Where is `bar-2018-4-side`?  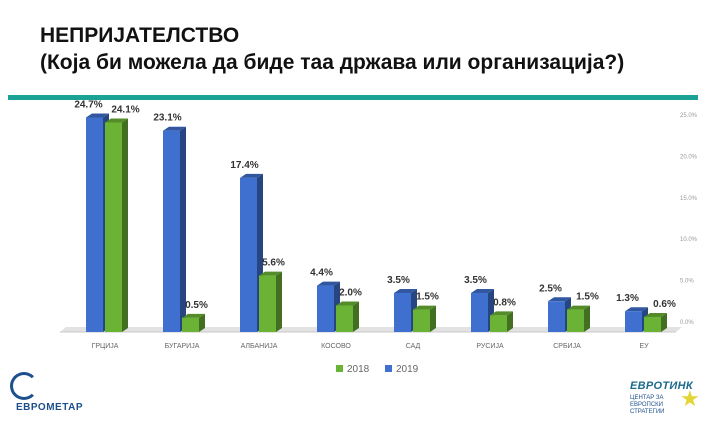 bar-2018-4-side is located at coordinates (433, 318).